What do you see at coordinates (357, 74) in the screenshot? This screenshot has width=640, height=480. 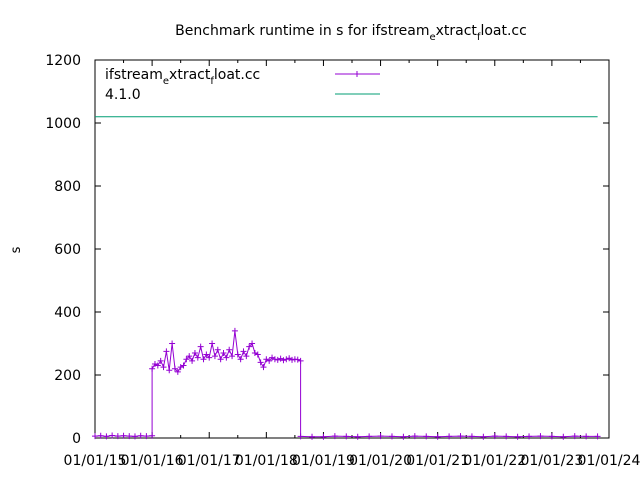 I see `legend-plus-marker` at bounding box center [357, 74].